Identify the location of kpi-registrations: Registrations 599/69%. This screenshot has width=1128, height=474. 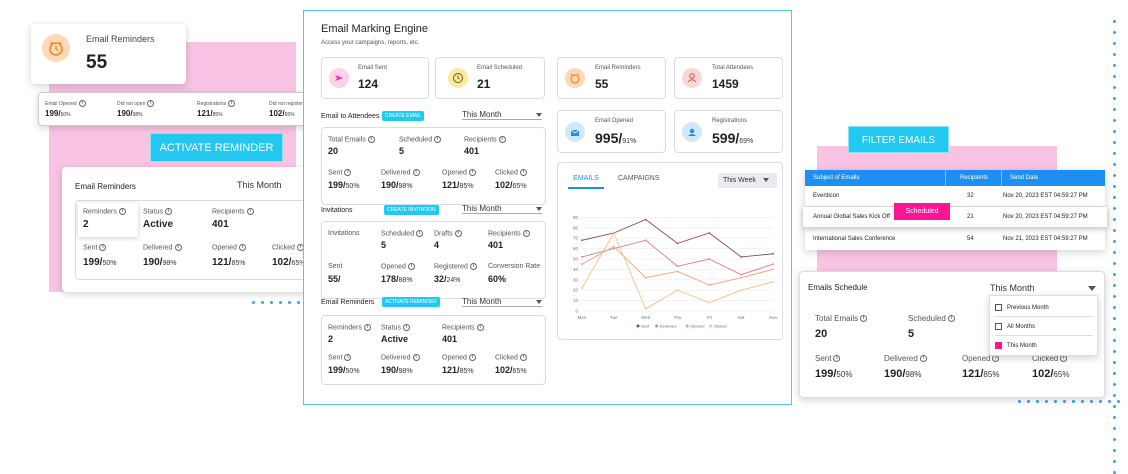
(728, 131).